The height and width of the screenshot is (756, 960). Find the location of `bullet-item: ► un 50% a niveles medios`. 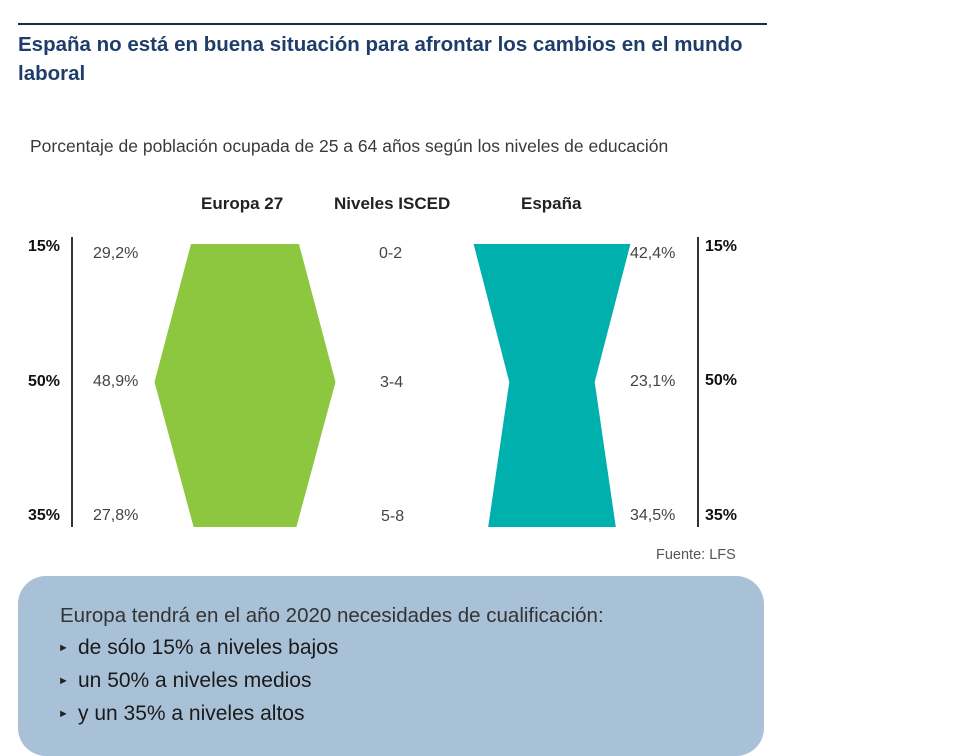

bullet-item: ► un 50% a niveles medios is located at coordinates (184, 681).